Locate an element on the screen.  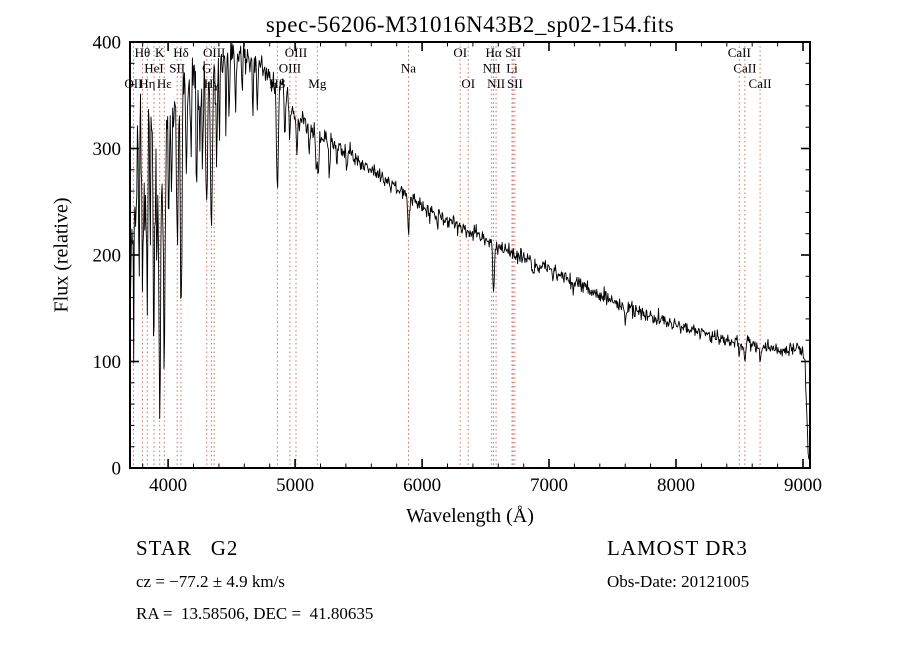
x-tick-label: 4000 is located at coordinates (168, 485).